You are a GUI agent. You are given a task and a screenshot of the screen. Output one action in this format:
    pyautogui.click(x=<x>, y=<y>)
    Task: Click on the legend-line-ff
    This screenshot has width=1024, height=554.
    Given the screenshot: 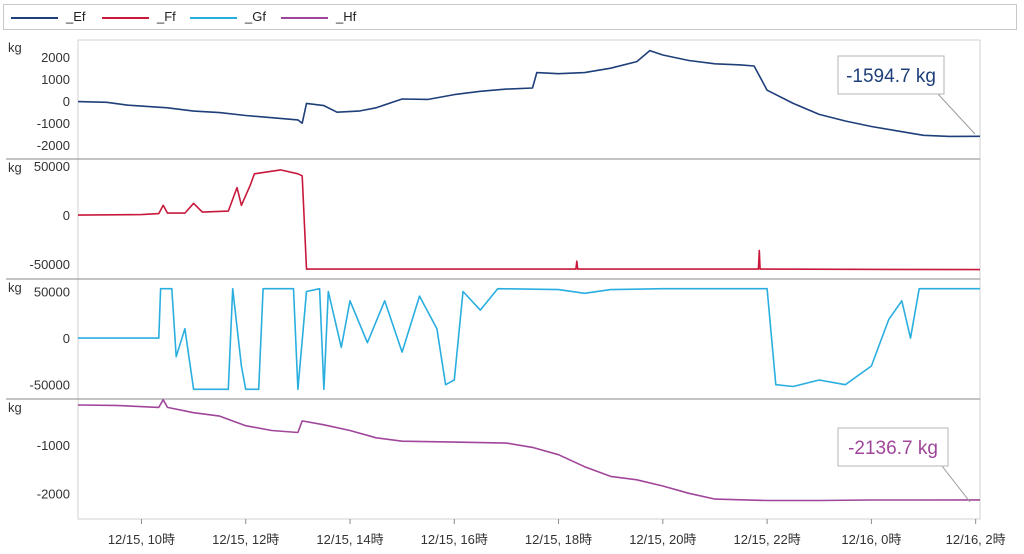 What is the action you would take?
    pyautogui.click(x=125, y=18)
    